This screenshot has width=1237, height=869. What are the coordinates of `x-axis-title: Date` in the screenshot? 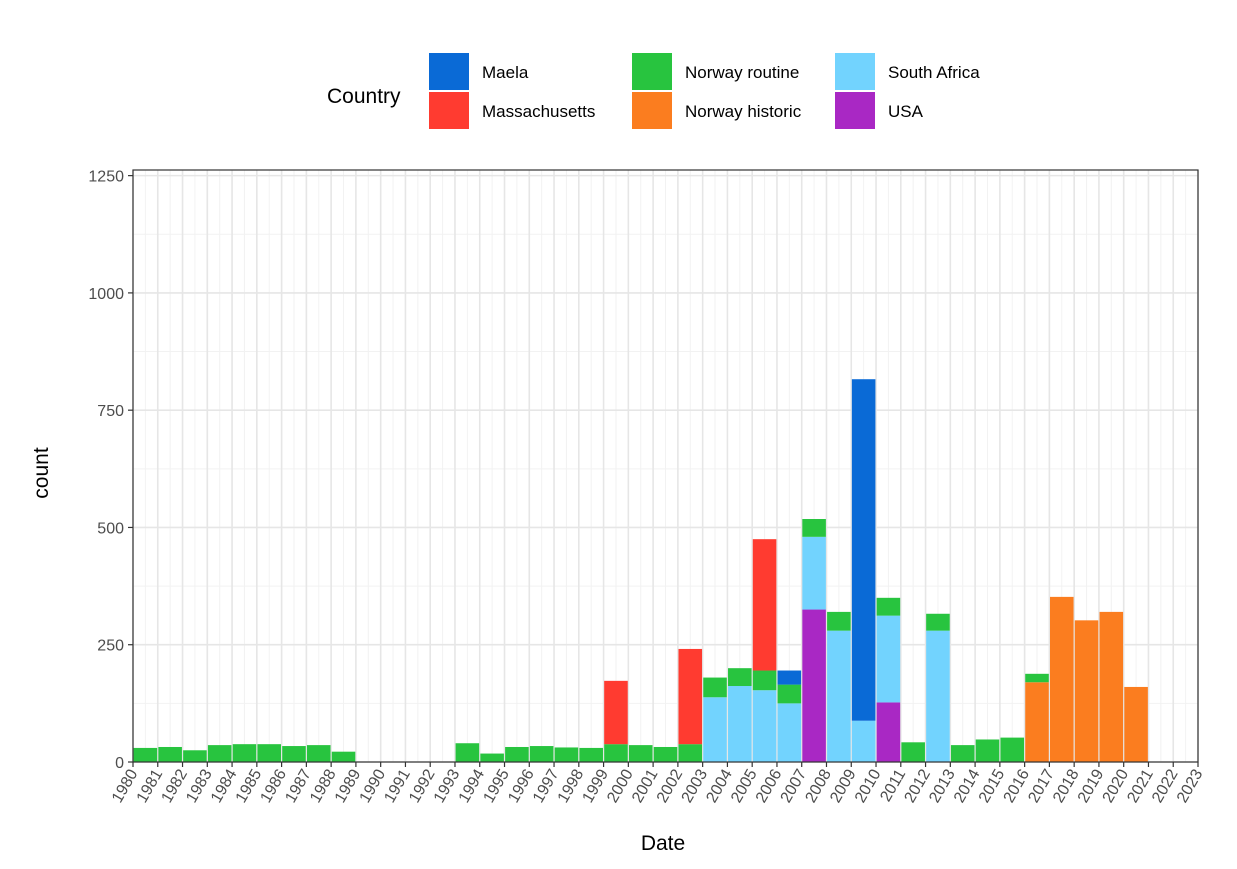 It's located at (663, 843).